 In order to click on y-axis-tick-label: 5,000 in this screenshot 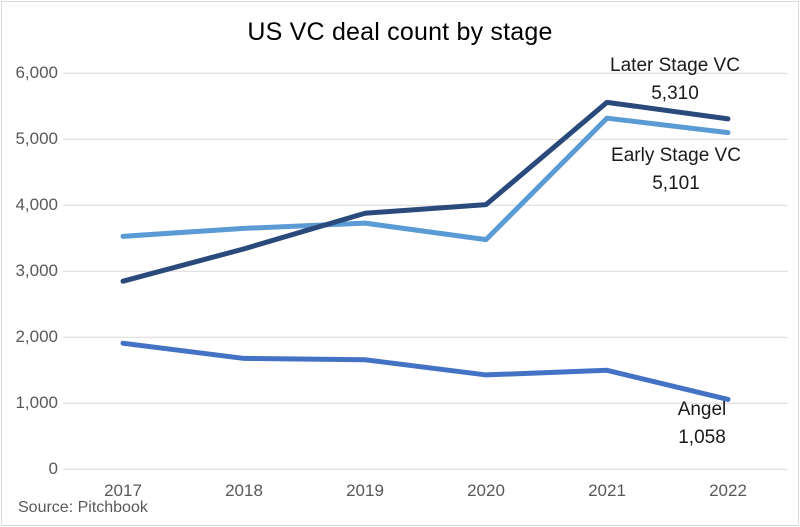, I will do `click(36, 139)`.